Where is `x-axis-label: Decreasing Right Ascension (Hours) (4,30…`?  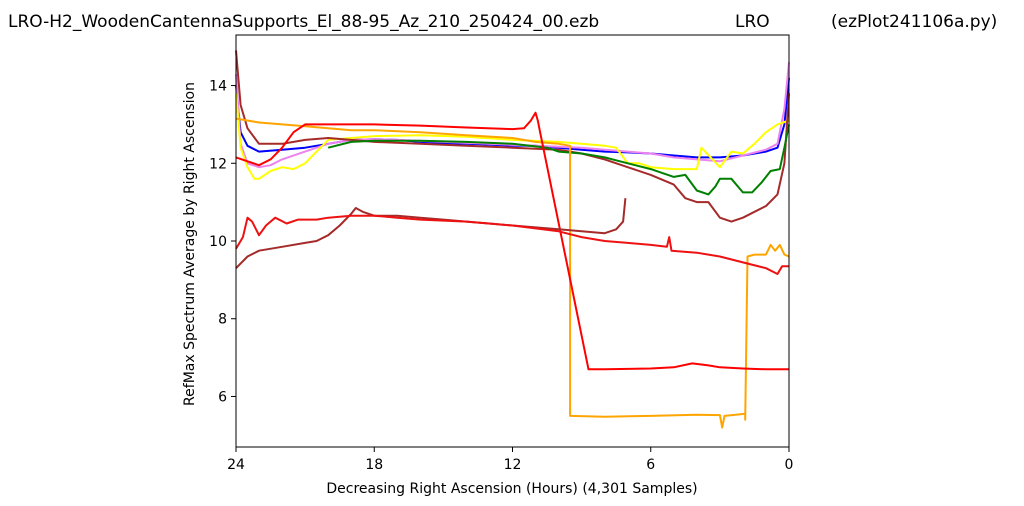 x-axis-label: Decreasing Right Ascension (Hours) (4,30… is located at coordinates (511, 489).